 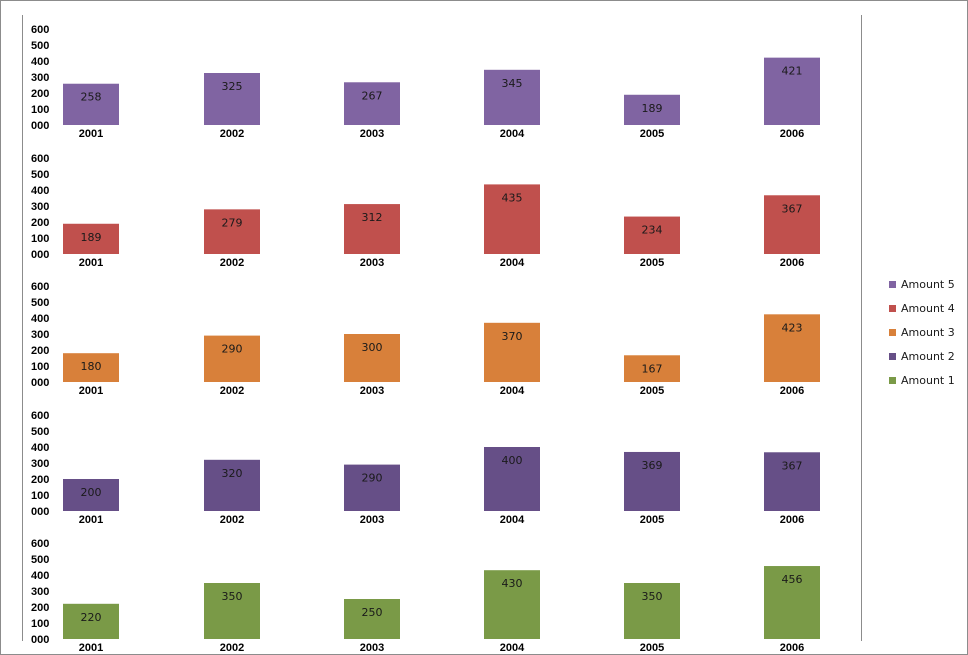 I want to click on data-label: 279, so click(x=232, y=222).